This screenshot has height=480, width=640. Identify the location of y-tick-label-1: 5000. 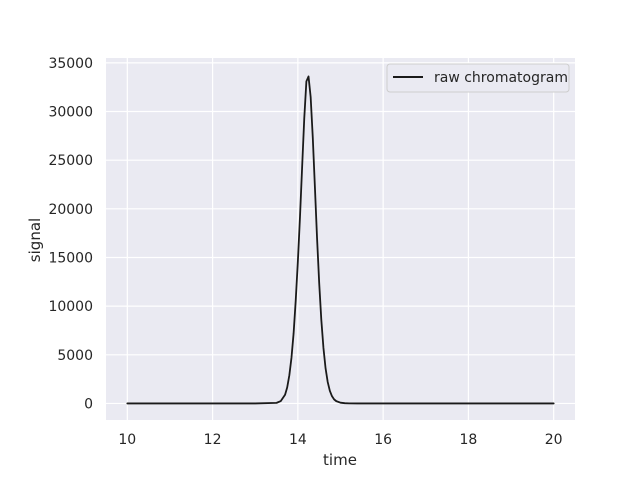
(75, 356).